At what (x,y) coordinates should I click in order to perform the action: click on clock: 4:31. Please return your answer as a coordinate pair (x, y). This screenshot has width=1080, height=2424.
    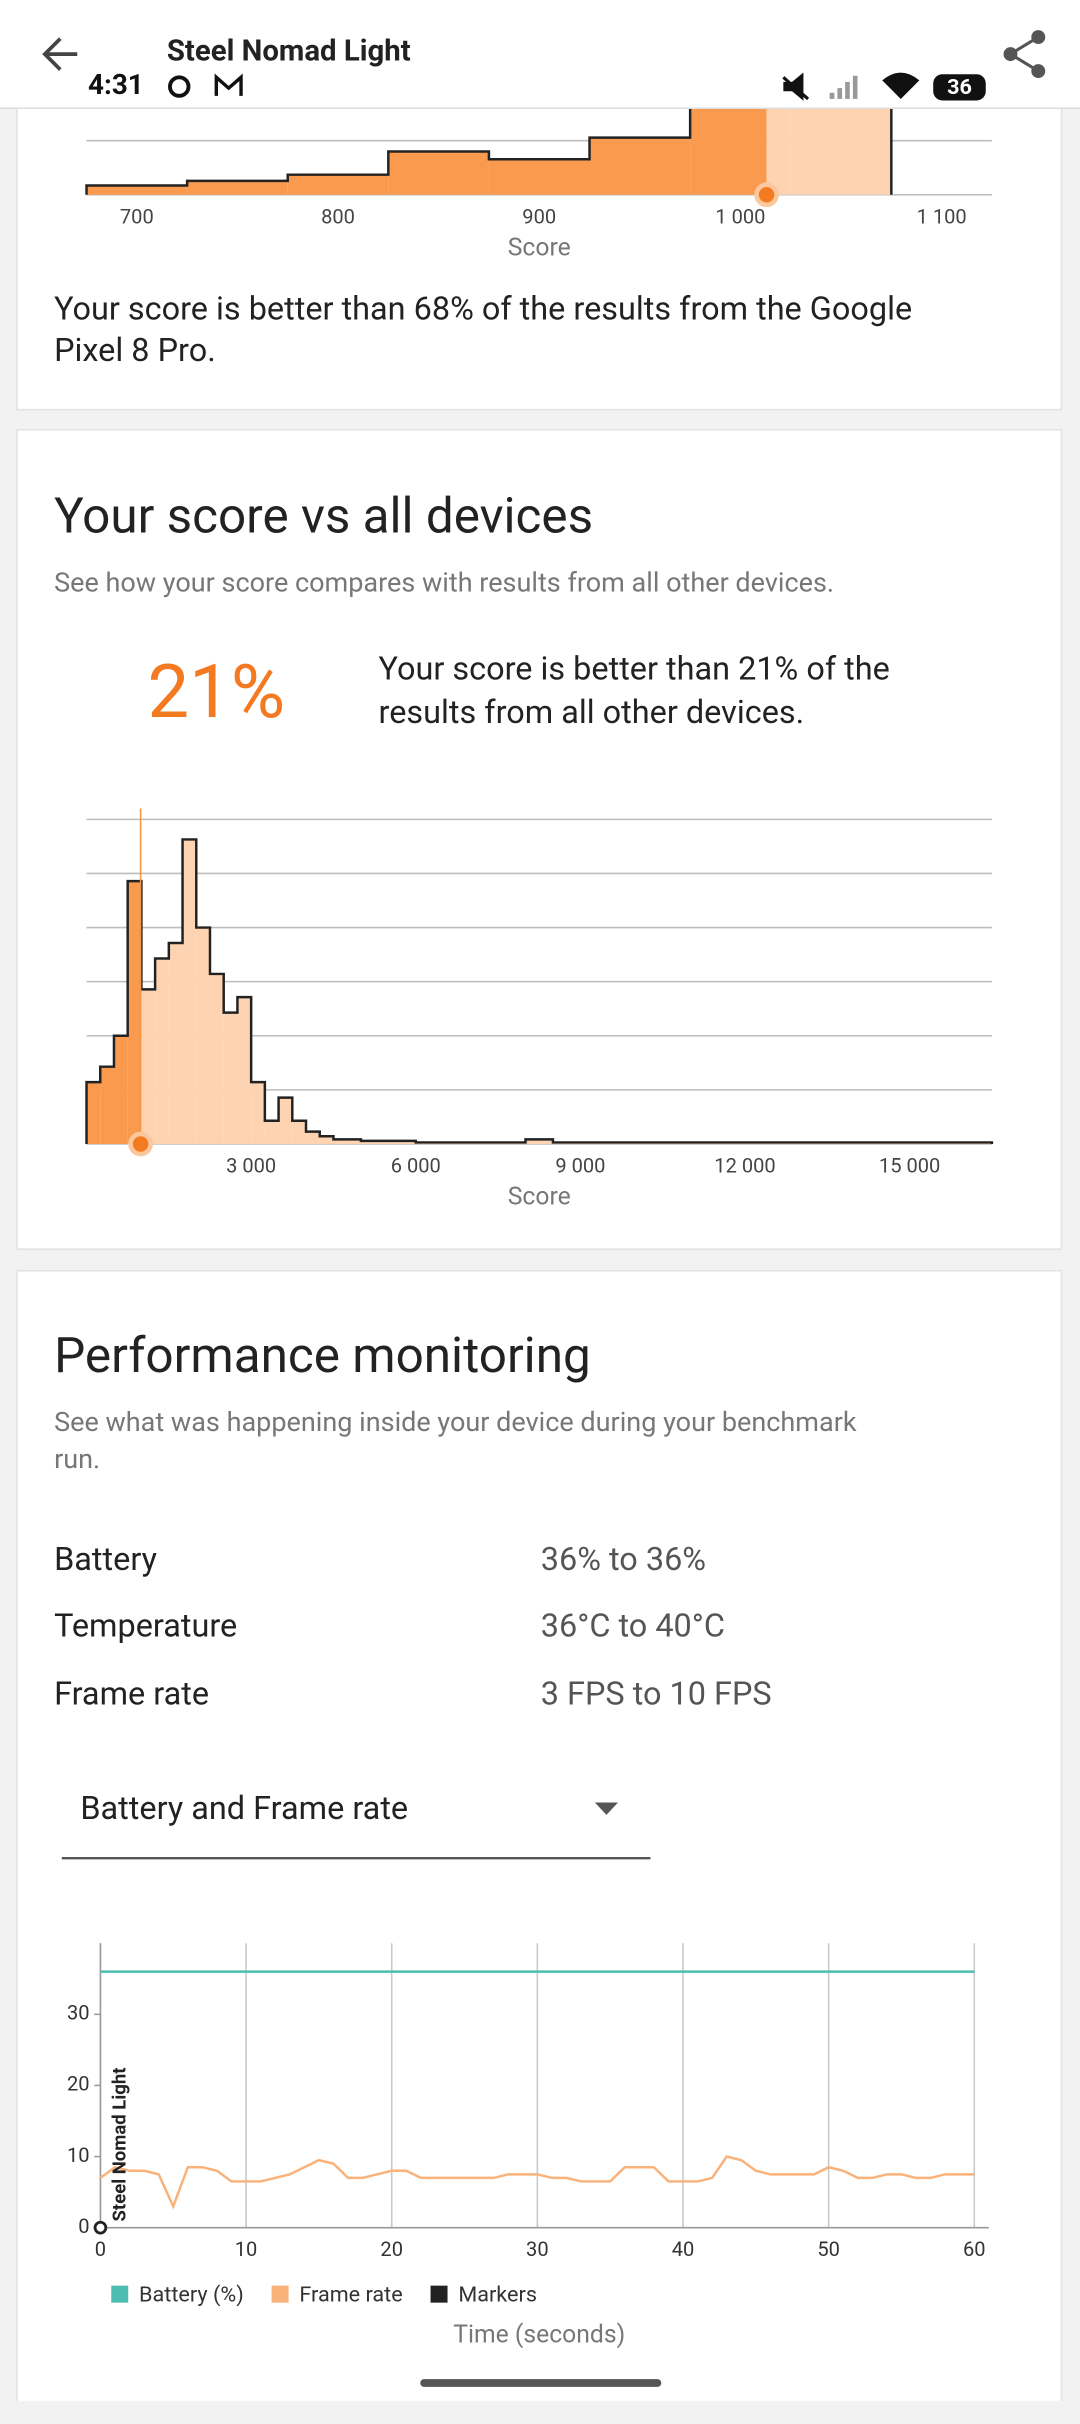
    Looking at the image, I should click on (116, 84).